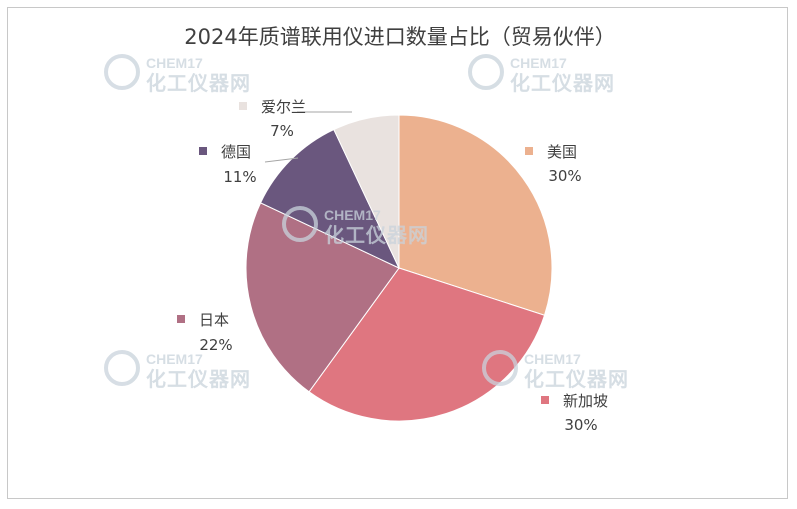 This screenshot has height=509, width=797. What do you see at coordinates (236, 152) in the screenshot?
I see `slice-name-label: 德国` at bounding box center [236, 152].